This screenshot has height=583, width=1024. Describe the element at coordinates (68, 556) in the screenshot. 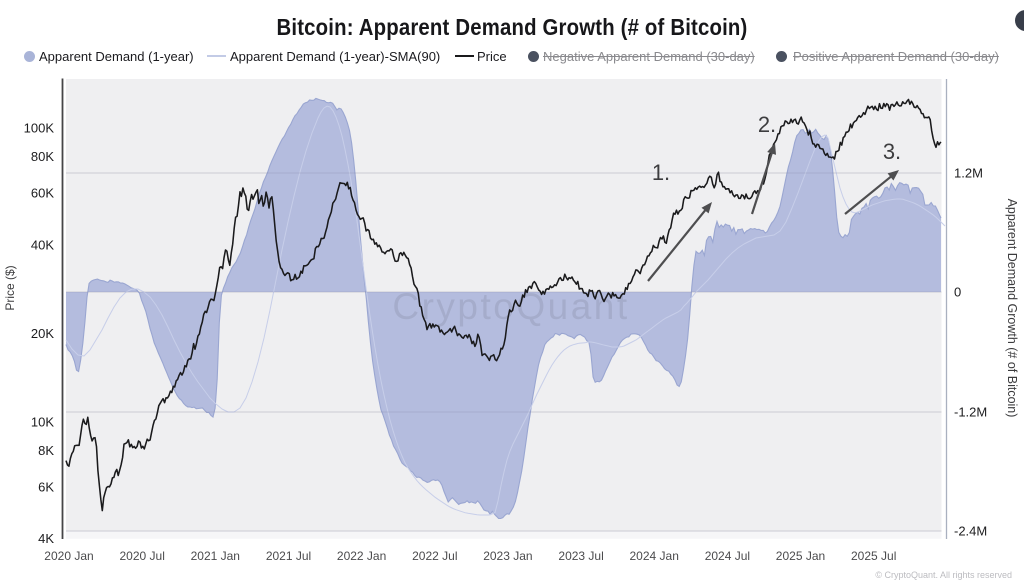

I see `svg-text: 2020 Jan` at that location.